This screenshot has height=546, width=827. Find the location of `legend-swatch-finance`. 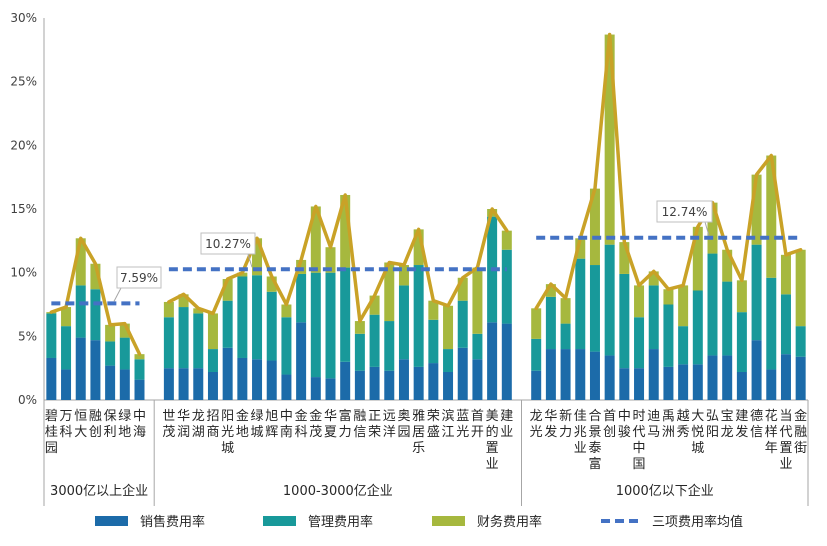

legend-swatch-finance is located at coordinates (448, 521).